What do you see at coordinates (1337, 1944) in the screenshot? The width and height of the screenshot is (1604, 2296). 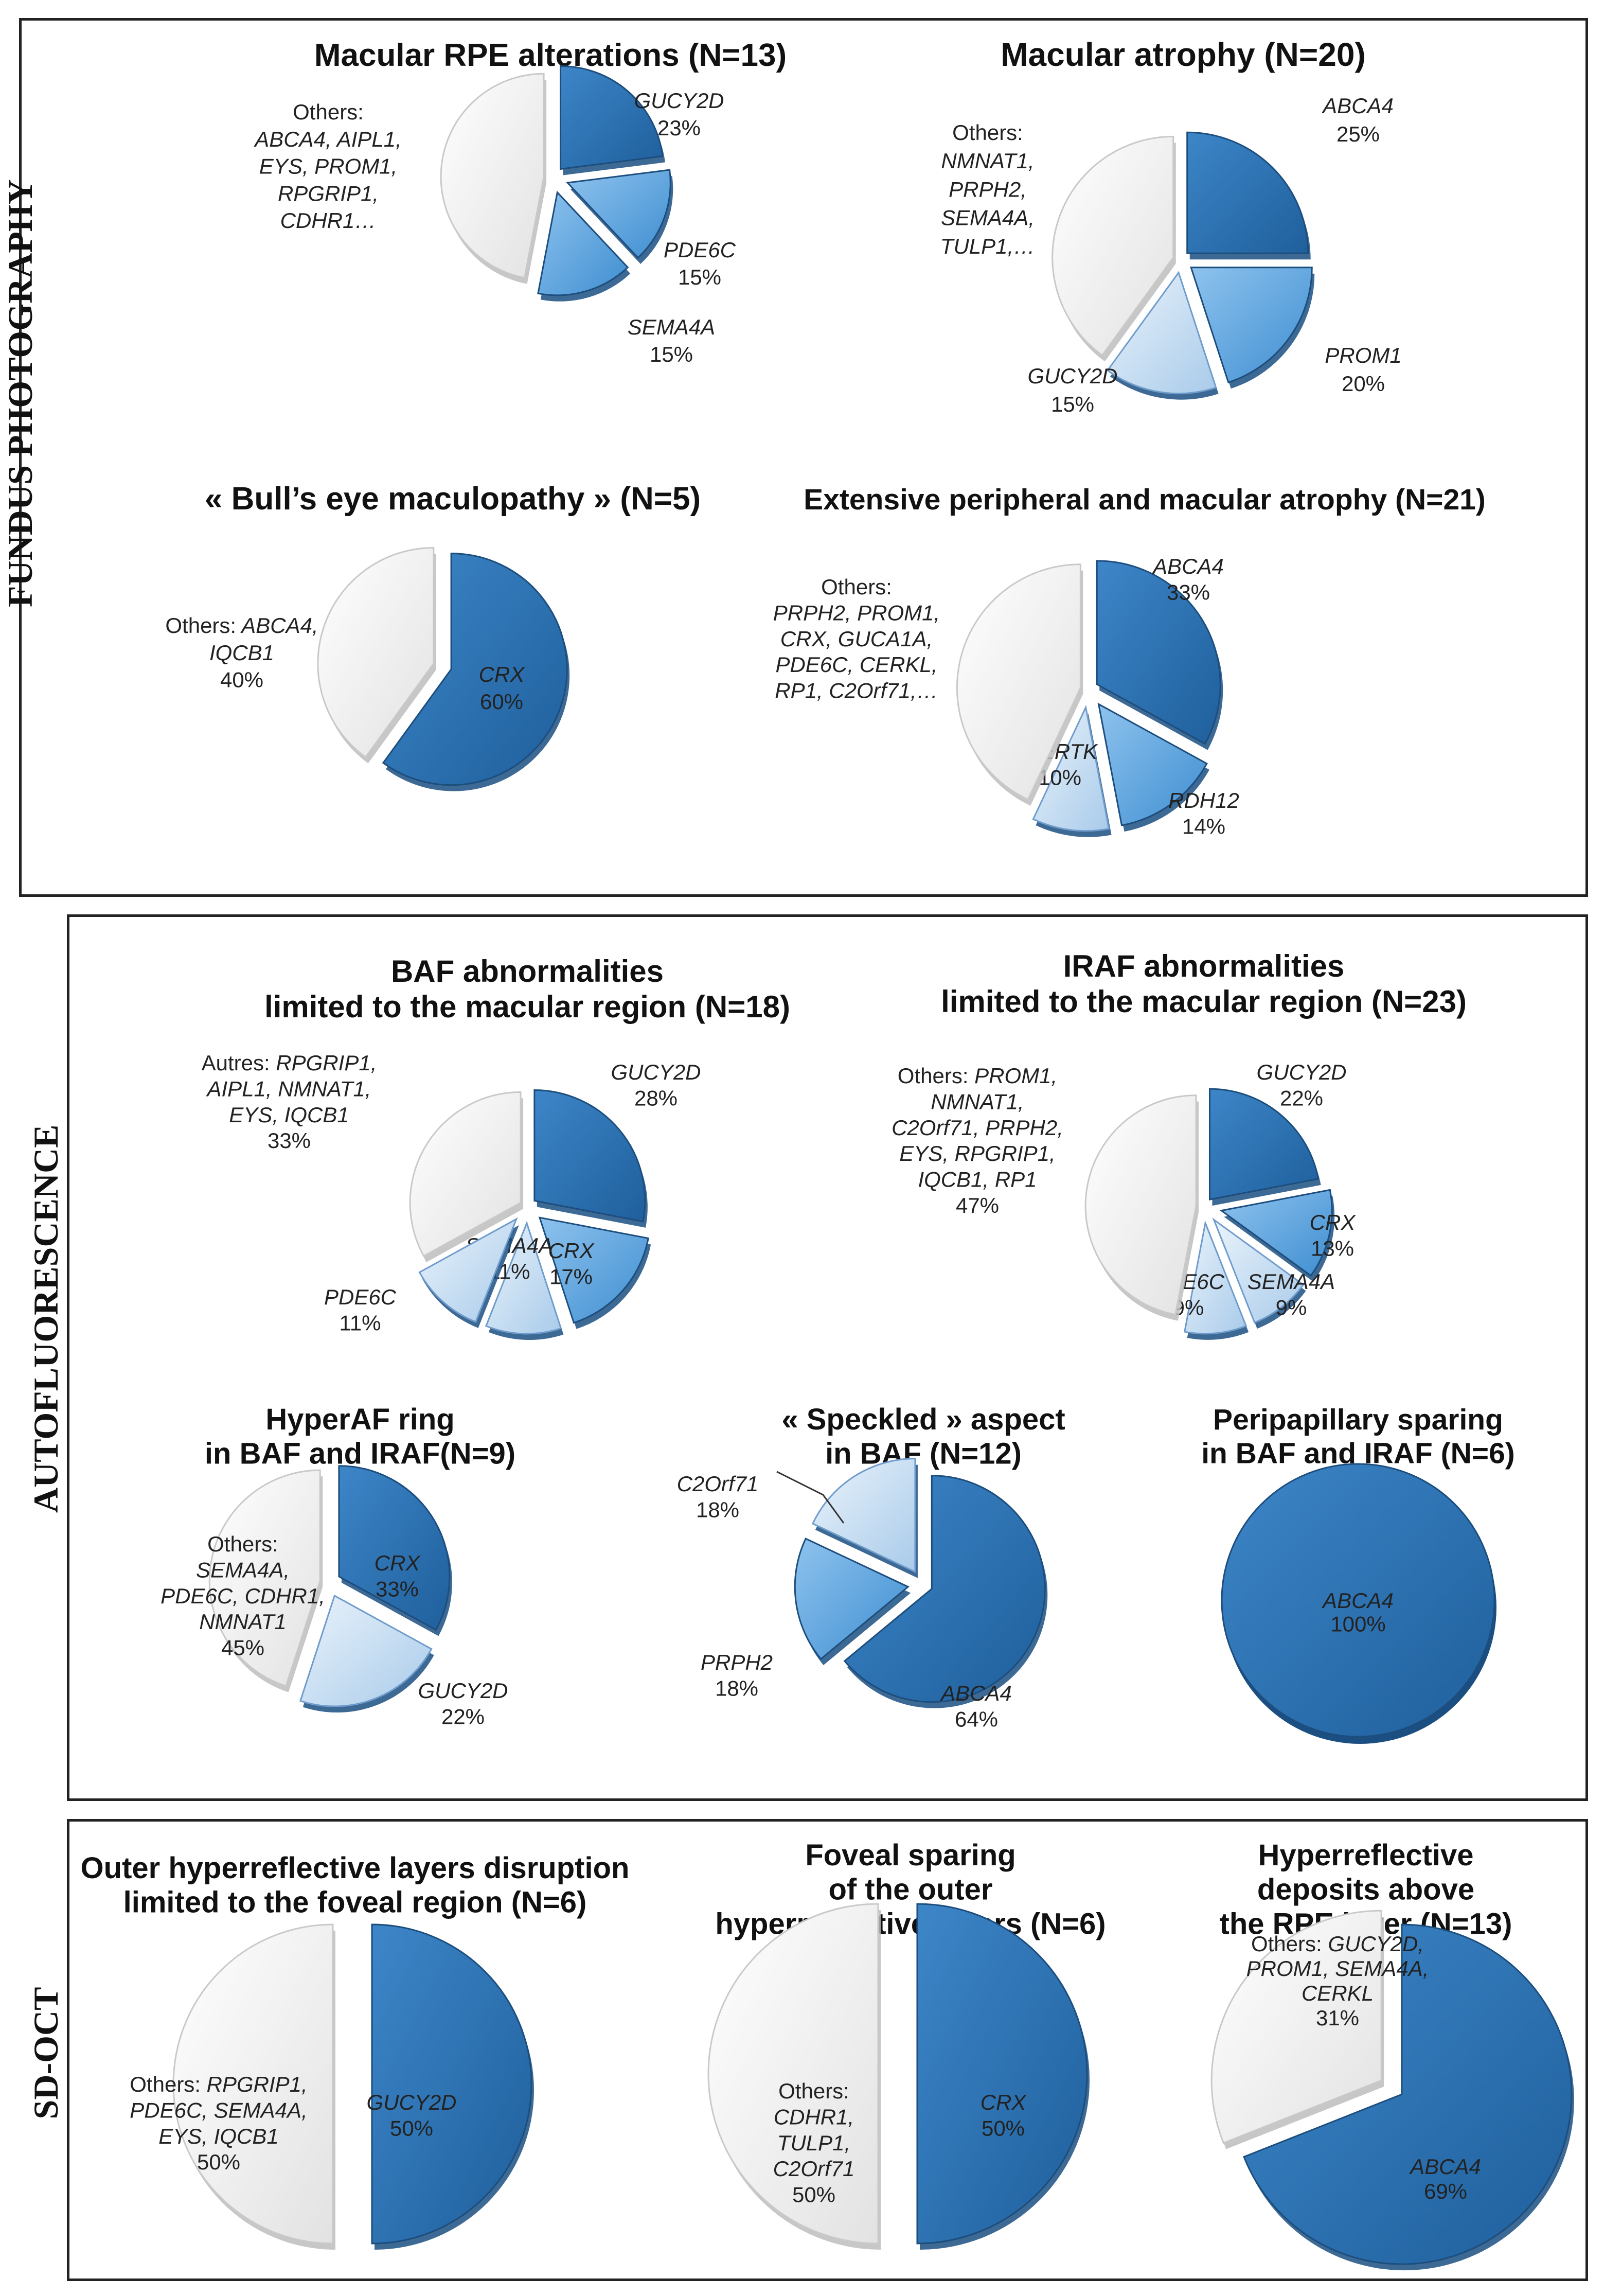 I see `slice-label-others: Others: GUCY2D,` at bounding box center [1337, 1944].